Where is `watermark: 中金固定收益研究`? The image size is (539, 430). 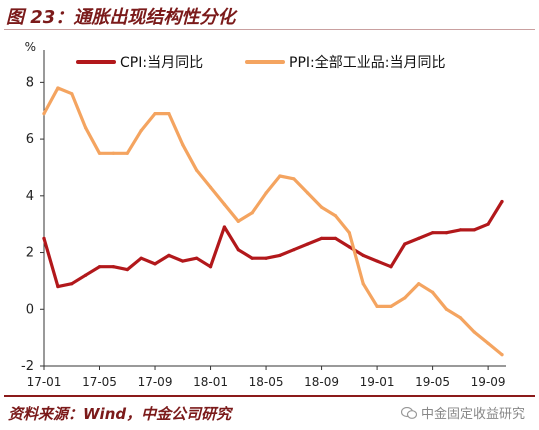
watermark: 中金固定收益研究 is located at coordinates (462, 412).